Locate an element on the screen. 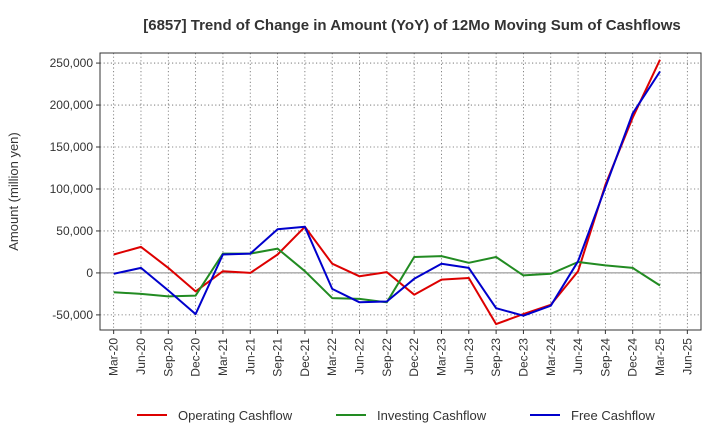 This screenshot has width=720, height=440. x-tick-label: Sep-20 is located at coordinates (168, 357).